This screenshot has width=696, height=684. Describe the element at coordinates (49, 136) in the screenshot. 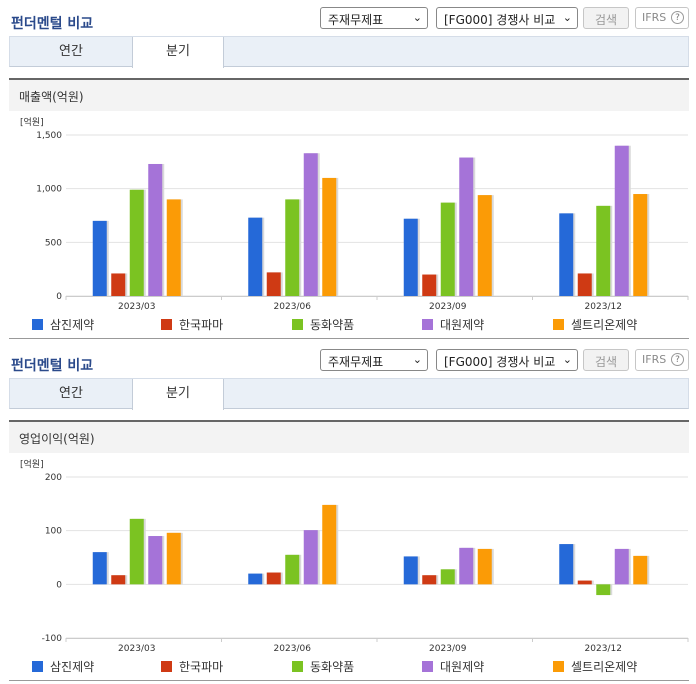

I see `y-tick-label: 1,500` at that location.